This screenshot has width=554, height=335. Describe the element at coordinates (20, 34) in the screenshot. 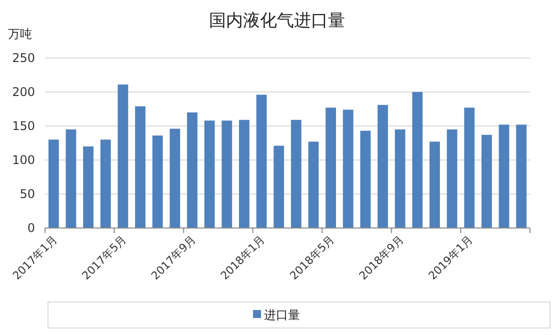

I see `y-axis-title: 万吨` at that location.